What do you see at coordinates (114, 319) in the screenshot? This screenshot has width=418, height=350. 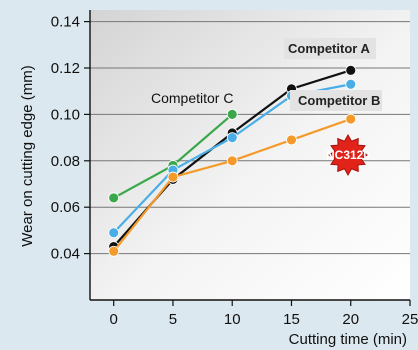 I see `x-tick-label: 0` at bounding box center [114, 319].